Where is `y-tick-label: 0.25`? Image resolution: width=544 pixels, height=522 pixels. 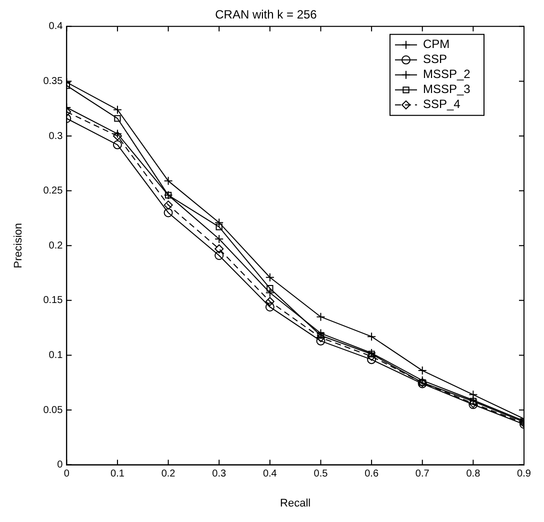
y-tick-label: 0.25 is located at coordinates (53, 191).